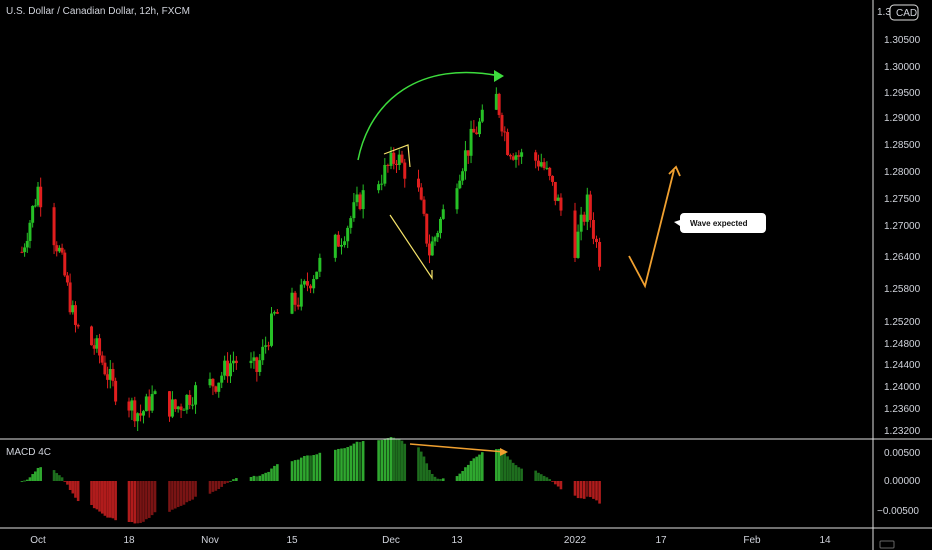 This screenshot has width=932, height=550. Describe the element at coordinates (720, 223) in the screenshot. I see `wave-expected-callout` at that location.